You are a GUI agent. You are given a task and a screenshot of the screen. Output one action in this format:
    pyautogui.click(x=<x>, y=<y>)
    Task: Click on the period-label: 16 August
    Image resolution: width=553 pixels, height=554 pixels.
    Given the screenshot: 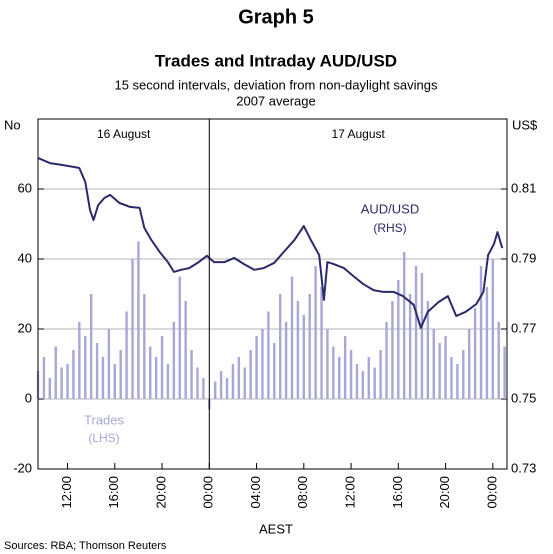 What is the action you would take?
    pyautogui.click(x=124, y=134)
    